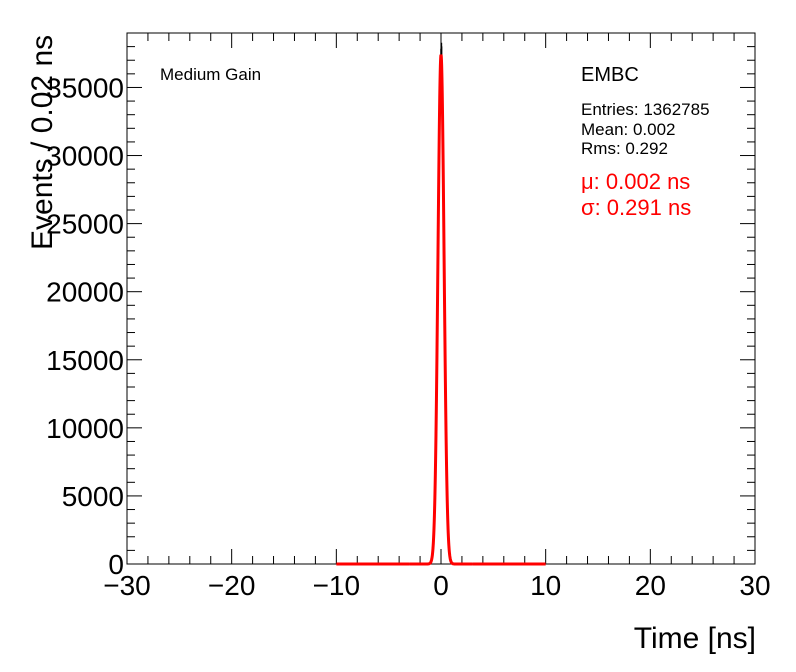 The height and width of the screenshot is (672, 796). Describe the element at coordinates (441, 585) in the screenshot. I see `x-tick-label: 0` at that location.